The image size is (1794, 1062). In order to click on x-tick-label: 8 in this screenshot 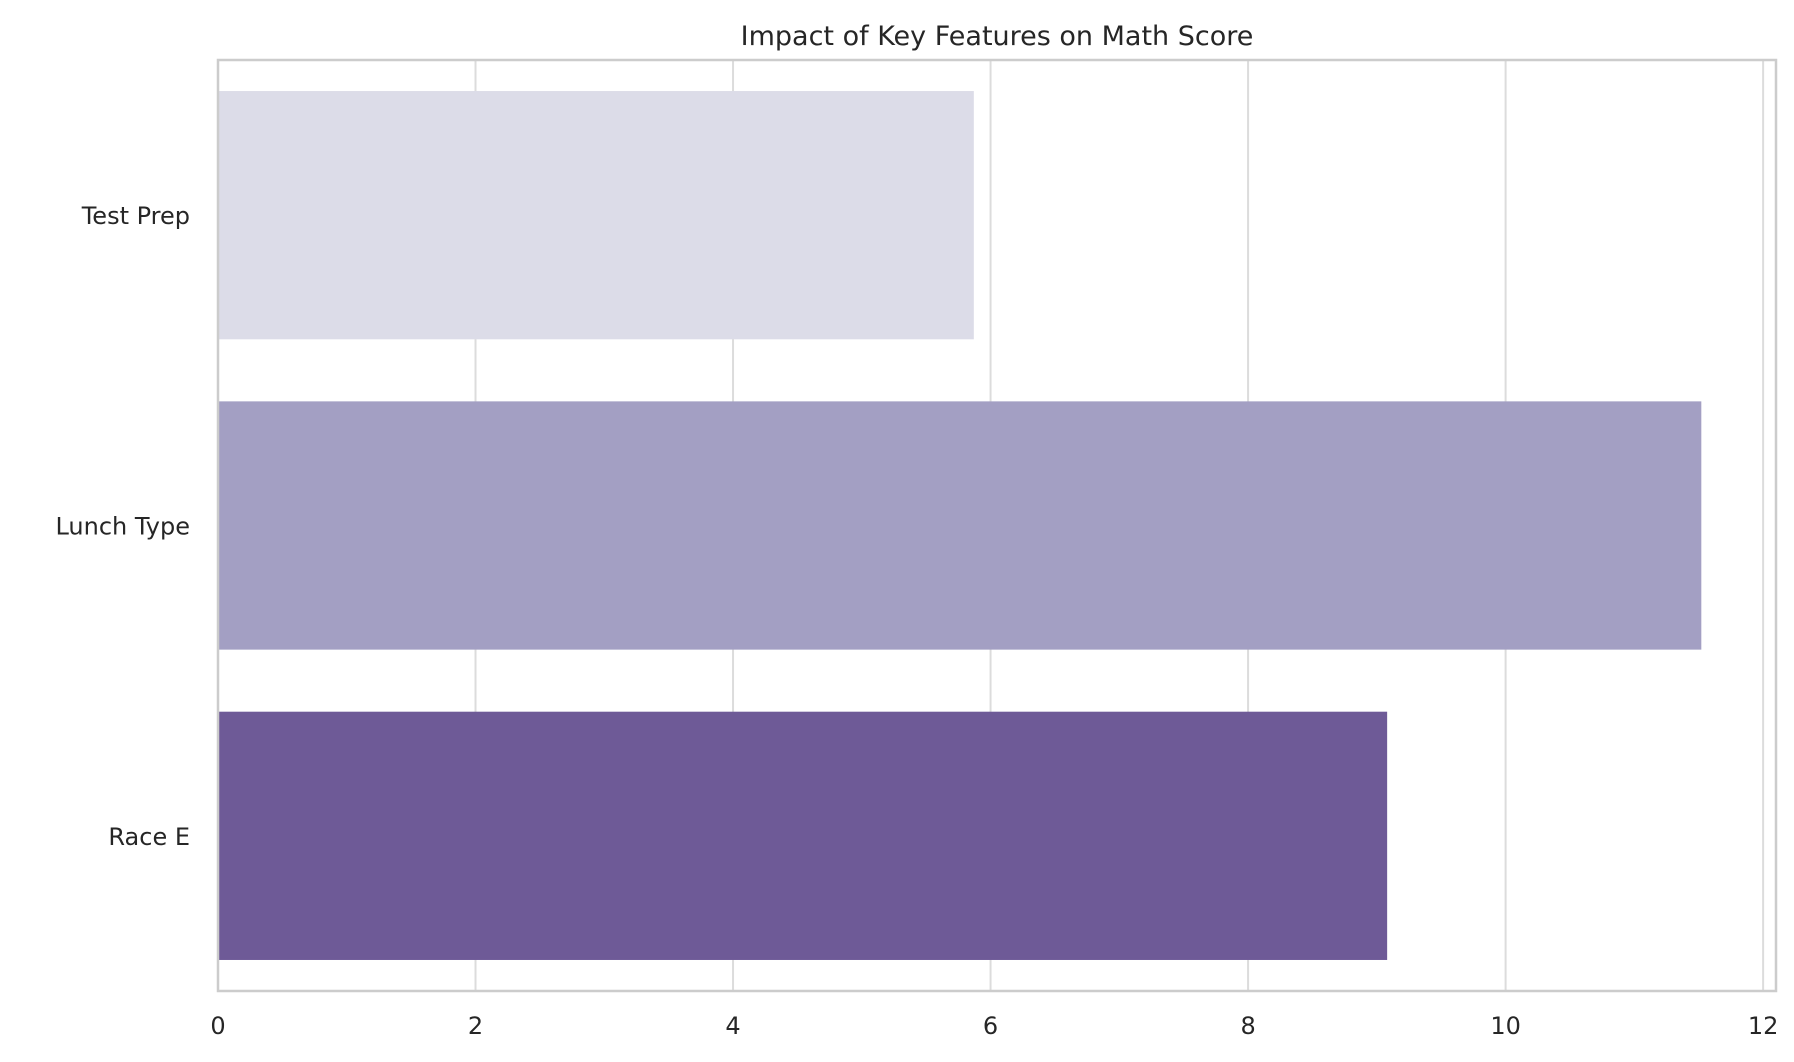, I will do `click(1247, 1026)`.